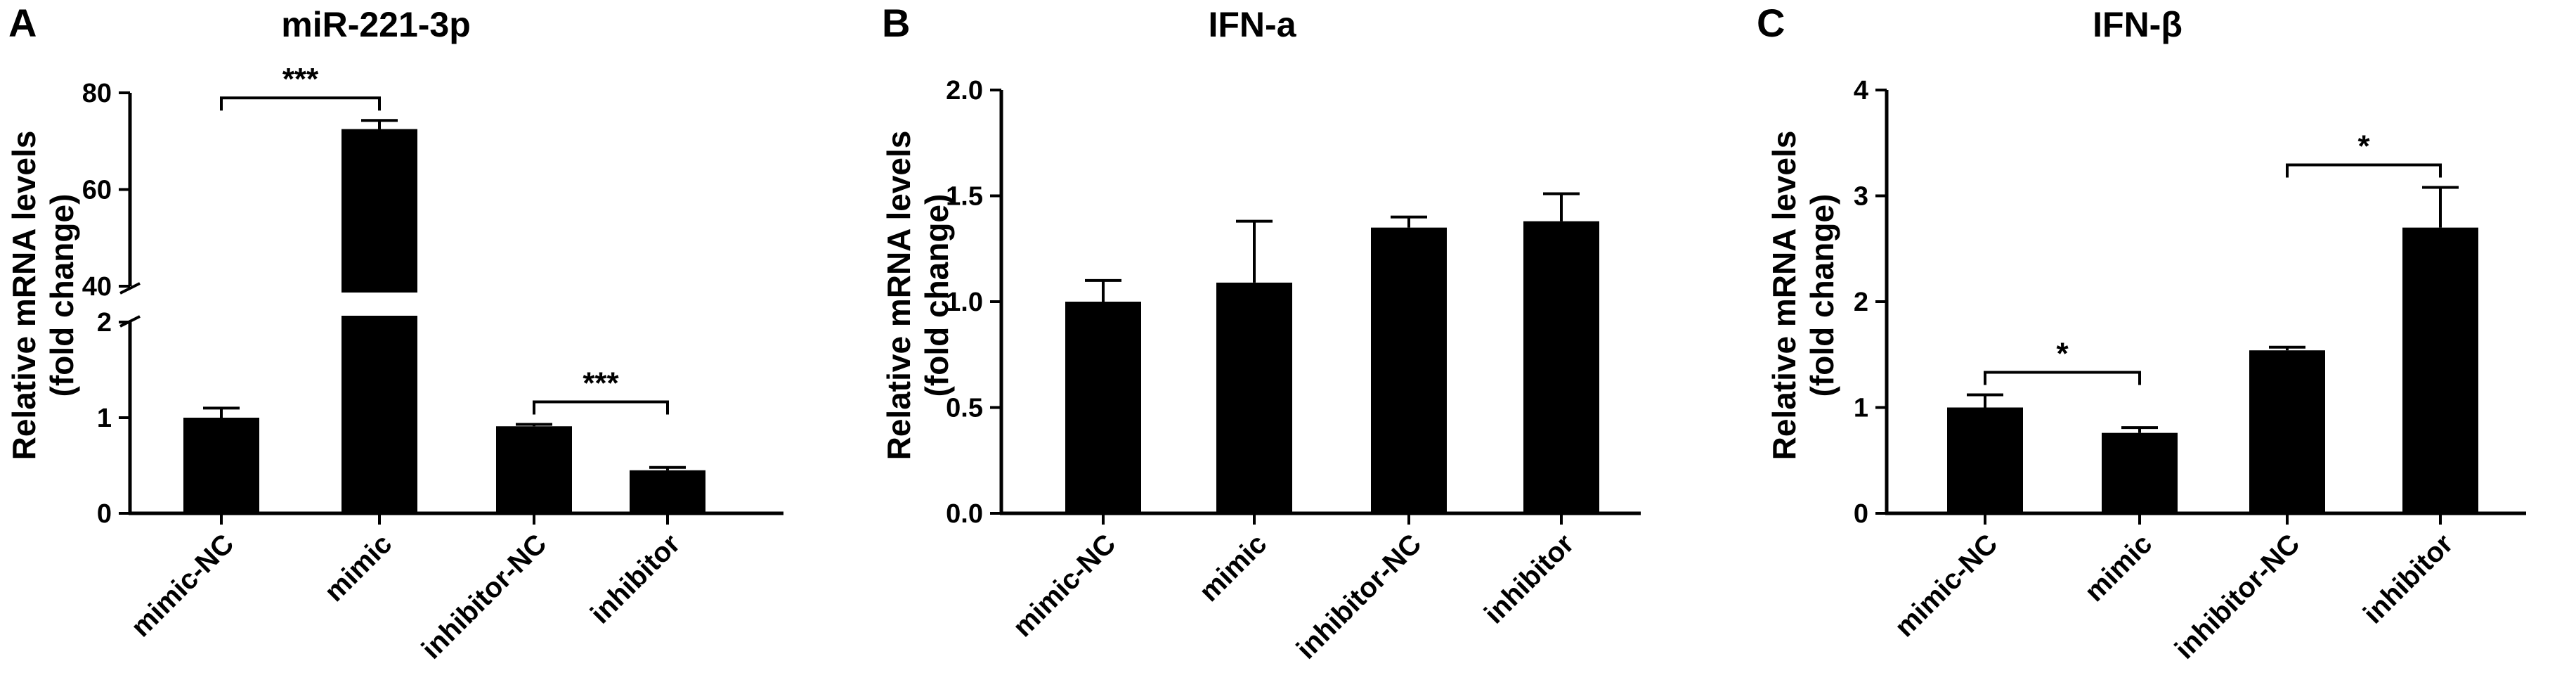 This screenshot has width=2576, height=687. I want to click on panel-a-y-axis-label: (fold change), so click(62, 295).